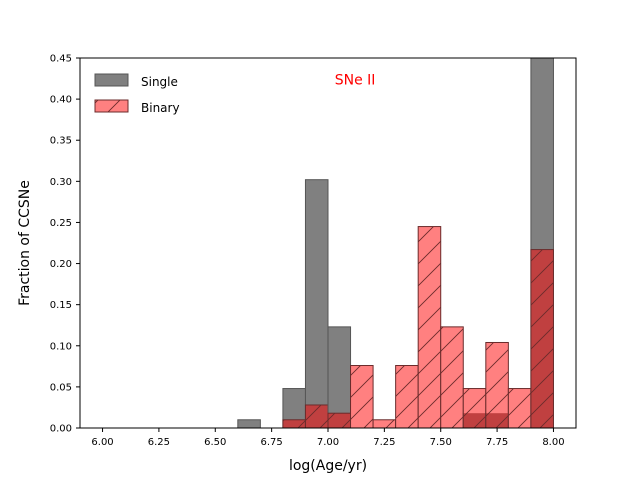 The height and width of the screenshot is (480, 640). What do you see at coordinates (61, 182) in the screenshot?
I see `y-tick-label: 0.30` at bounding box center [61, 182].